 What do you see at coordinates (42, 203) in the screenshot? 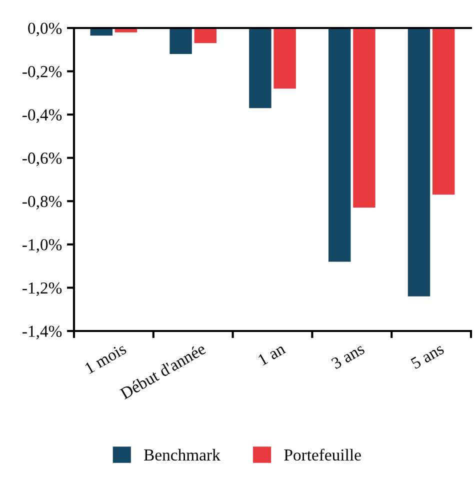
I see `y-tick-label: -0,8%` at bounding box center [42, 203].